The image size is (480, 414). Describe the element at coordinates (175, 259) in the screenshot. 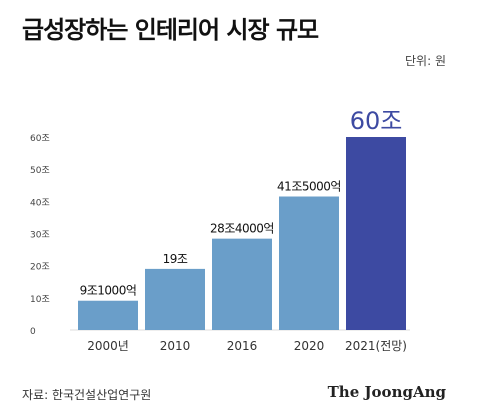

I see `value-label-1: 19조` at that location.